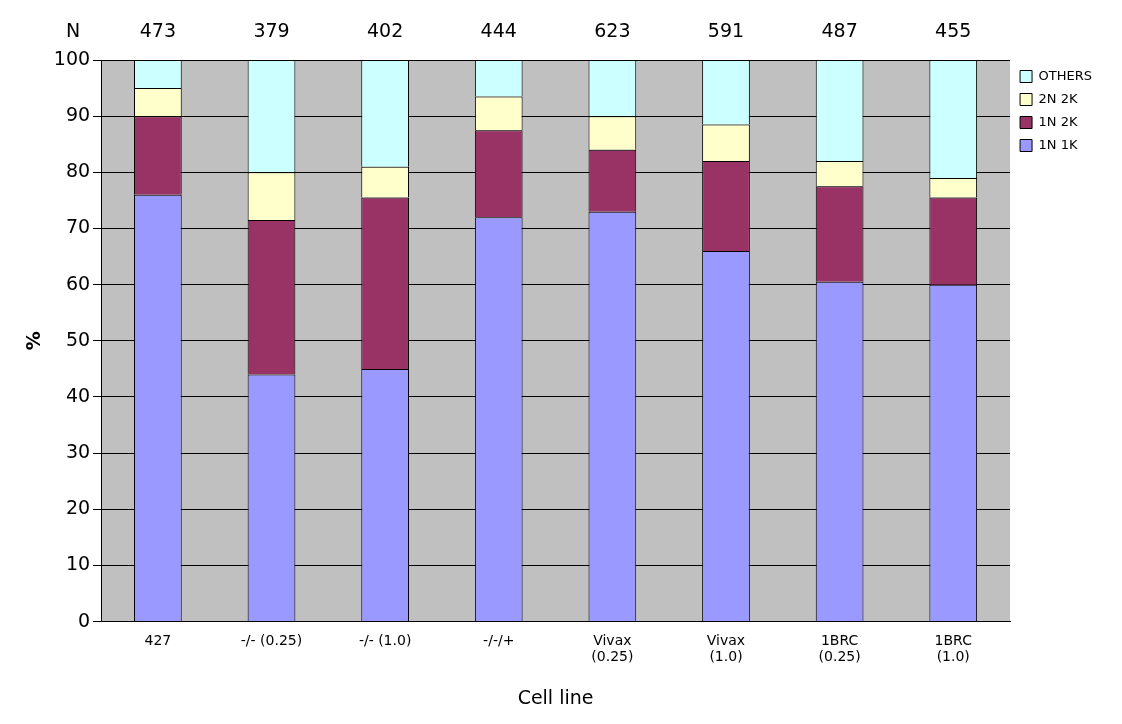  What do you see at coordinates (555, 696) in the screenshot?
I see `x-axis-title: Cell line` at bounding box center [555, 696].